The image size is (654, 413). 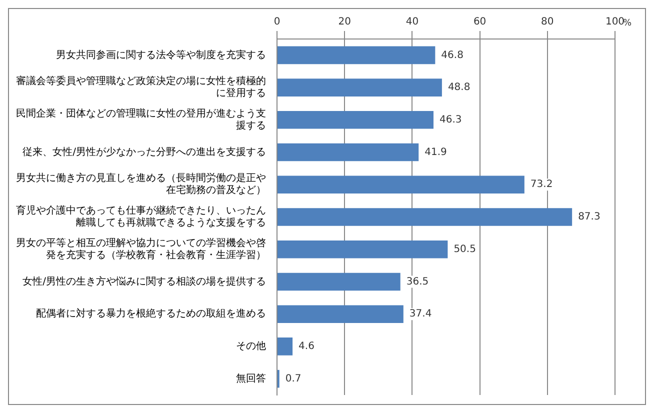 I want to click on data-label: 46.3, so click(x=450, y=120).